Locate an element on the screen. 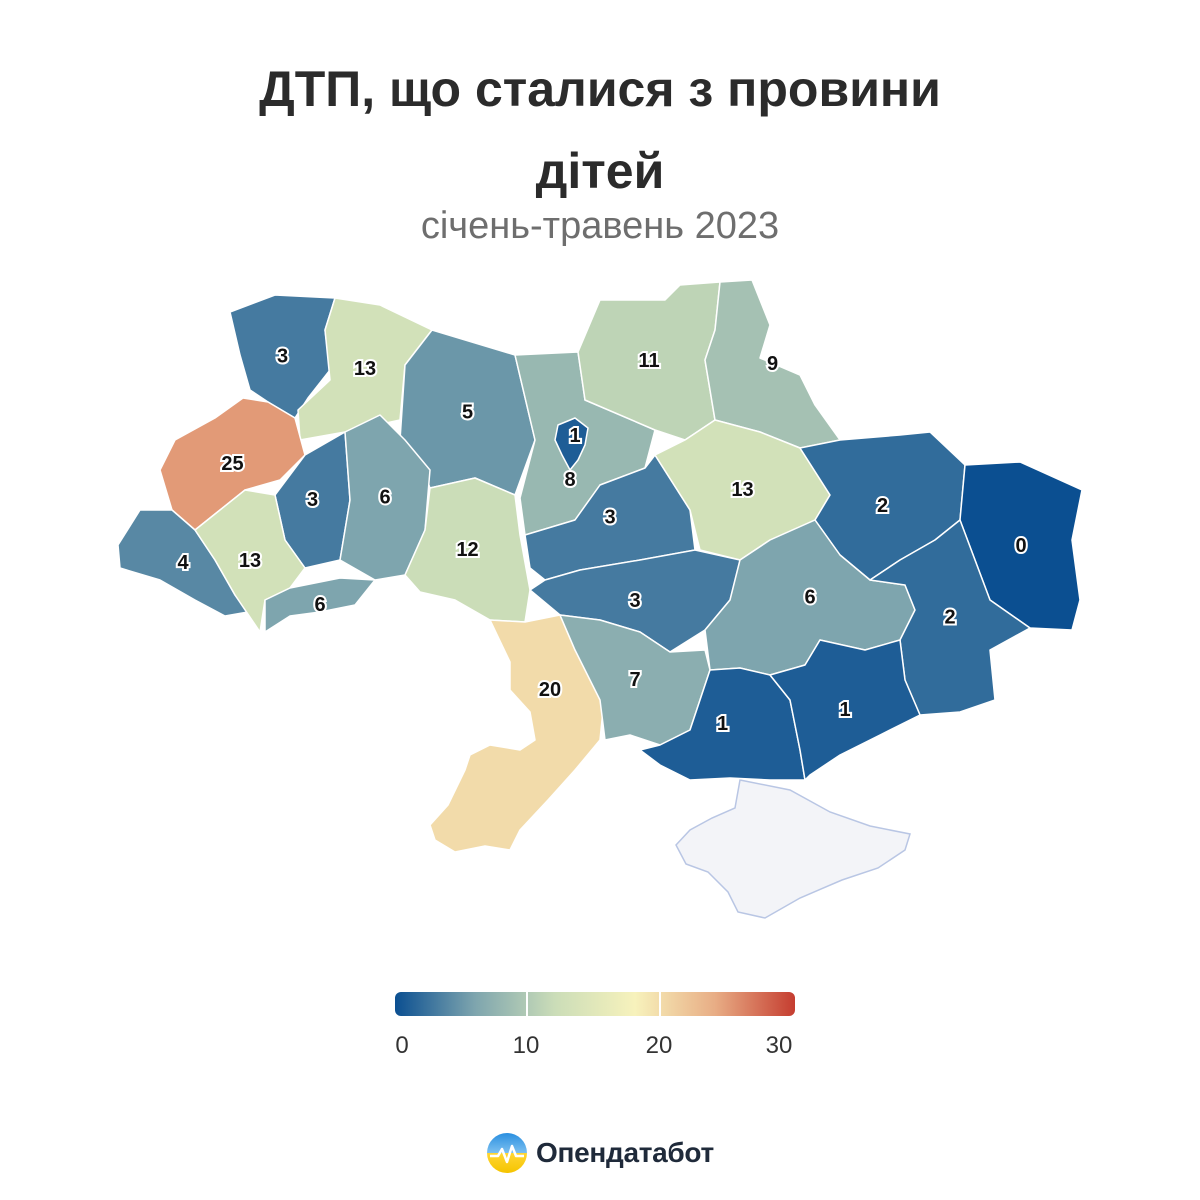  title-line-1: ДТП, що сталися з провини is located at coordinates (600, 89).